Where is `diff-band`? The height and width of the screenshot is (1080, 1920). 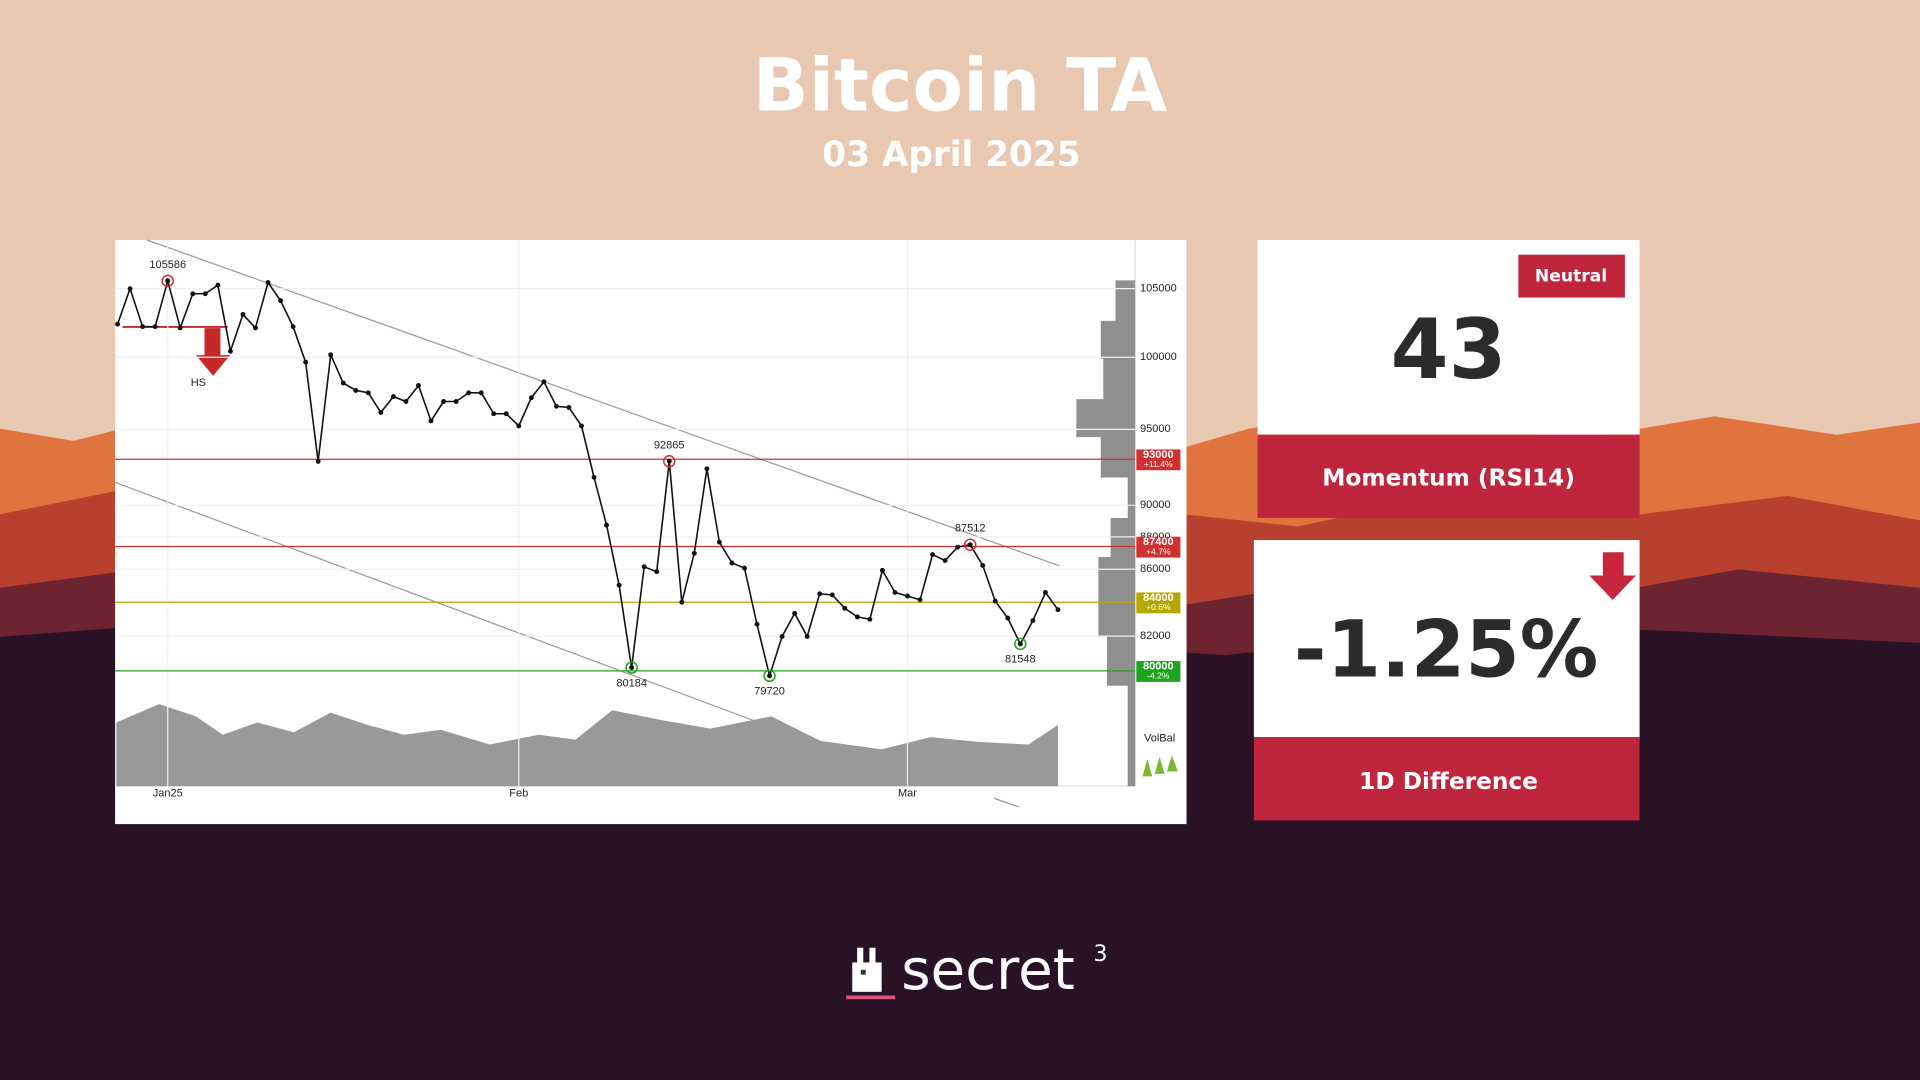 diff-band is located at coordinates (1446, 779).